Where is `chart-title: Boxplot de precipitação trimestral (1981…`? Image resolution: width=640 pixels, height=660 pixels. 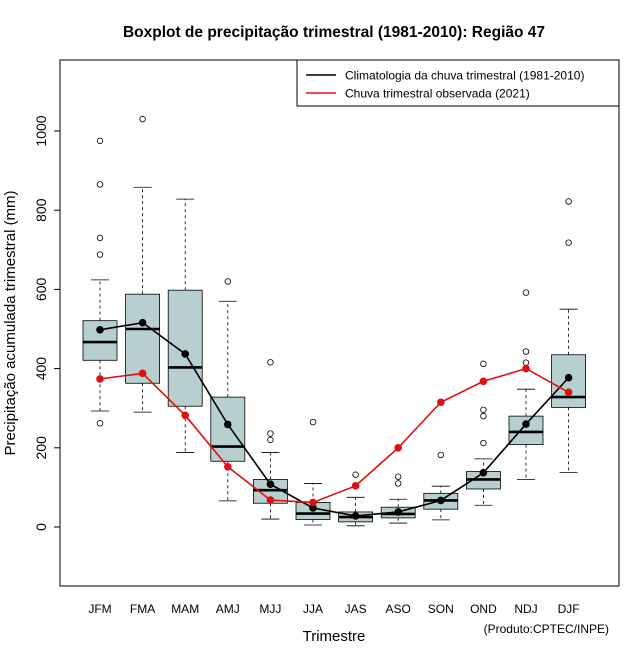
chart-title: Boxplot de precipitação trimestral (1981… is located at coordinates (334, 32).